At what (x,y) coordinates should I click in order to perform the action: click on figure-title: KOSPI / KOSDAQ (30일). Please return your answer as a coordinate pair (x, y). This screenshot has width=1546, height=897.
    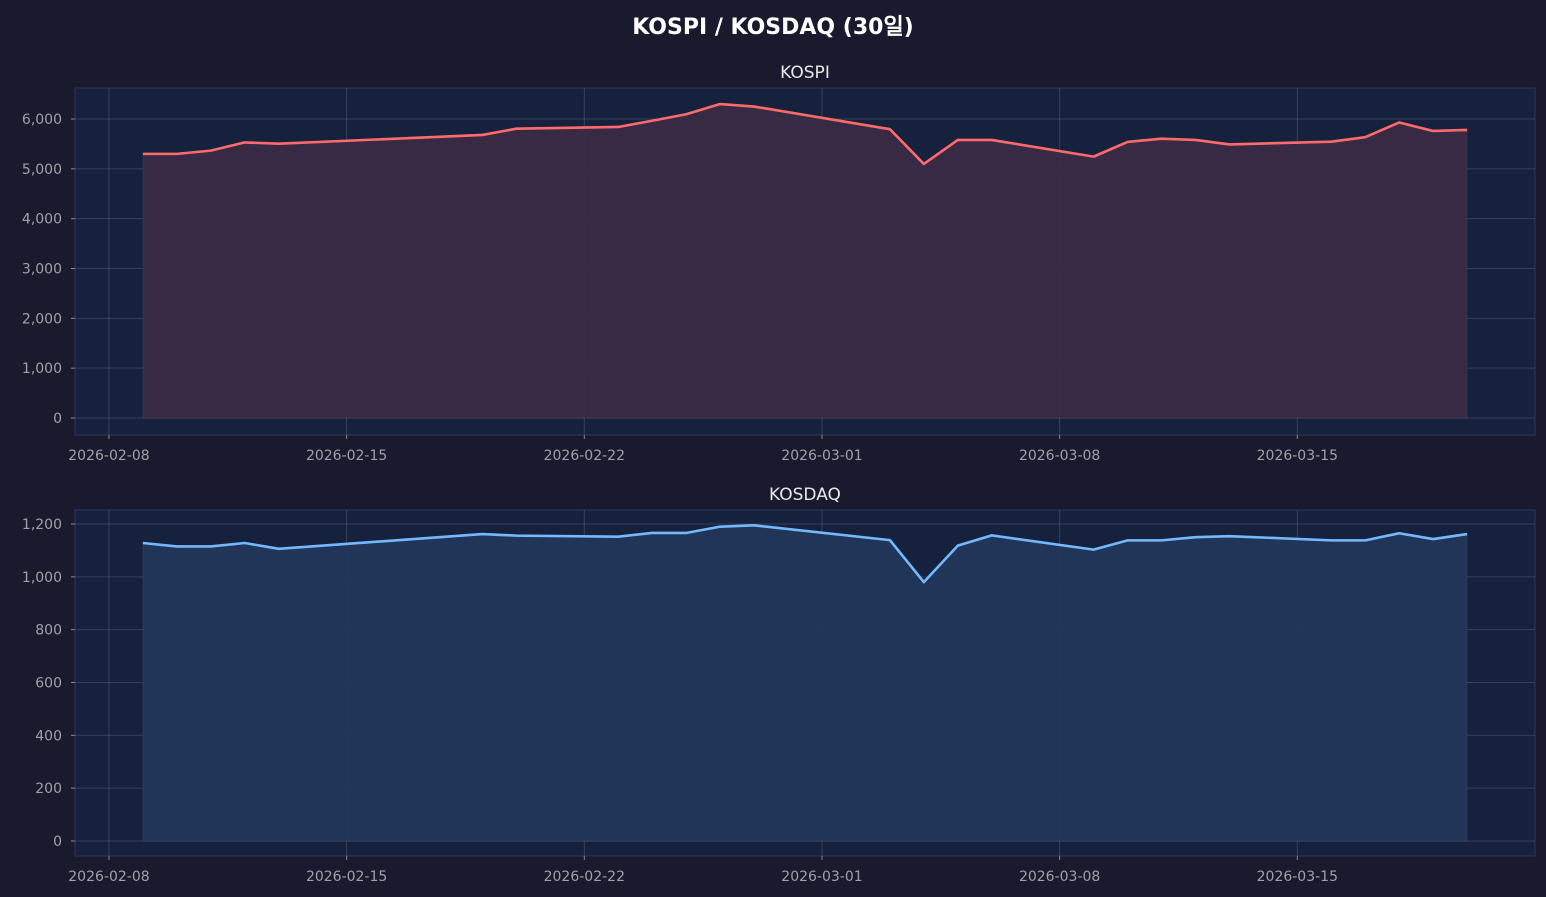
    Looking at the image, I should click on (773, 27).